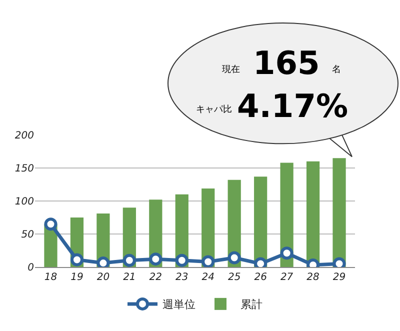 Image resolution: width=400 pixels, height=331 pixels. What do you see at coordinates (292, 106) in the screenshot?
I see `text: 4.17%` at bounding box center [292, 106].